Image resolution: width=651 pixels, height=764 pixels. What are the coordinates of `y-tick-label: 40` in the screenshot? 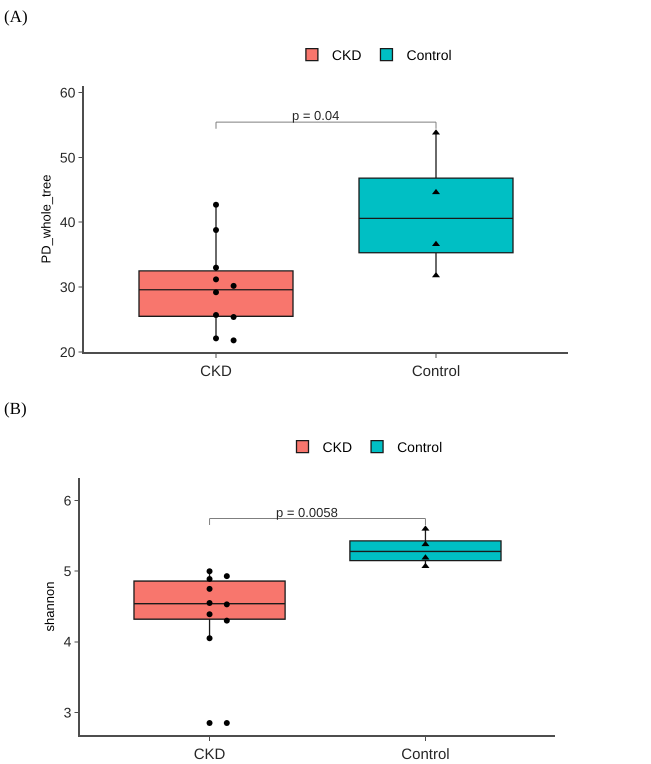 It's located at (68, 222).